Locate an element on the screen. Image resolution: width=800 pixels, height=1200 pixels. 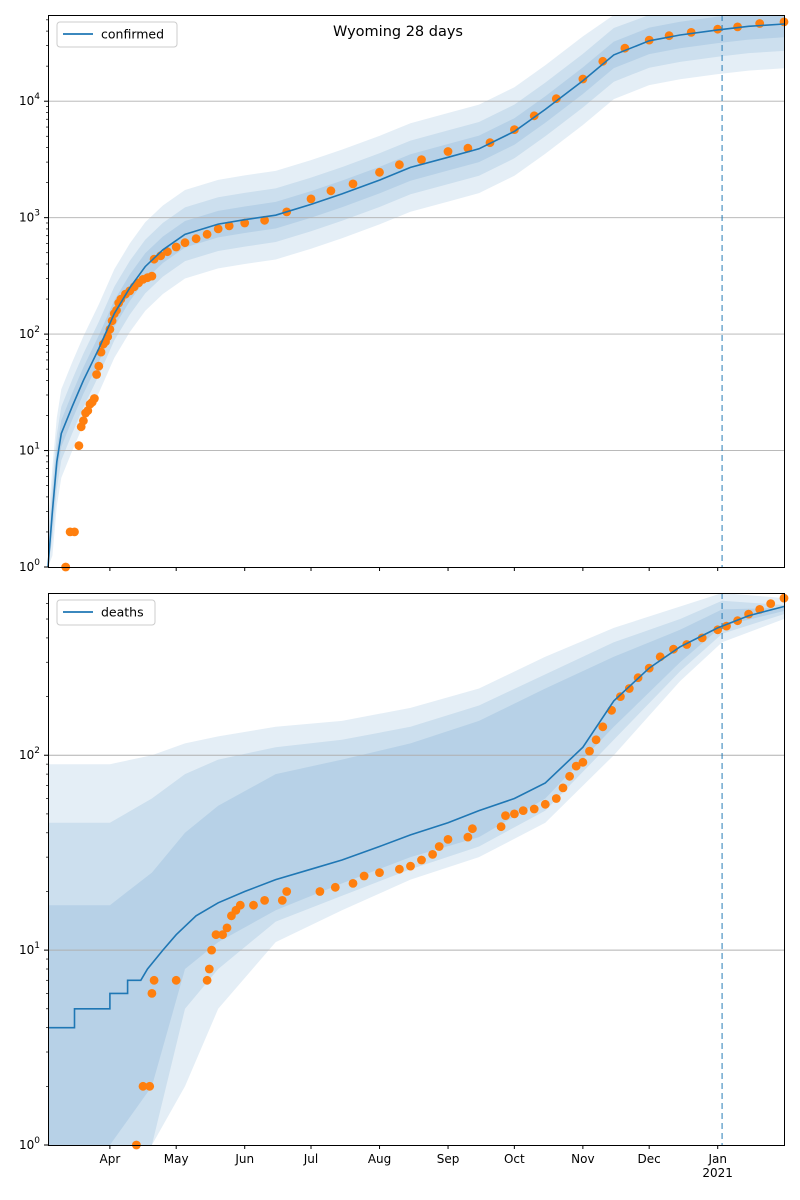
deaths-legend: deaths is located at coordinates (106, 612).